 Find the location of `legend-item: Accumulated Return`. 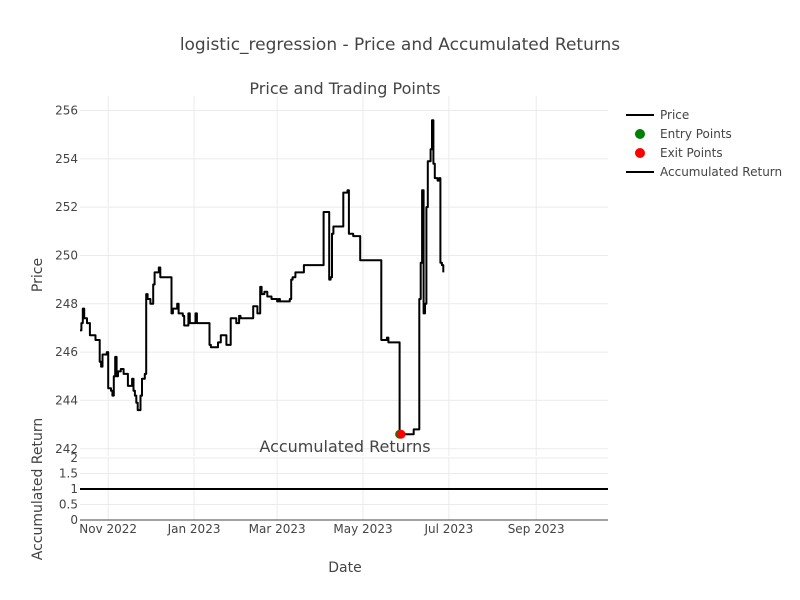

legend-item: Accumulated Return is located at coordinates (704, 172).